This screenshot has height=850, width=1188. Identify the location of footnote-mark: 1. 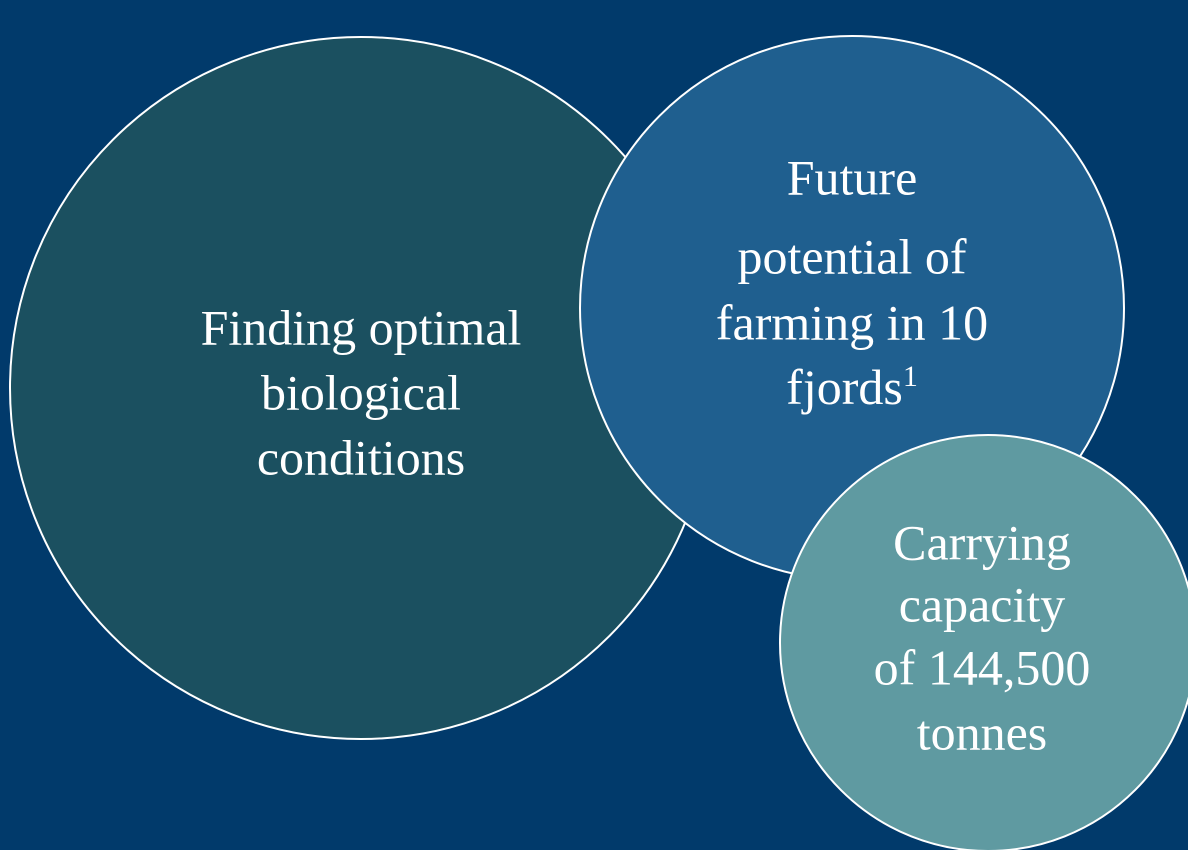
(910, 376).